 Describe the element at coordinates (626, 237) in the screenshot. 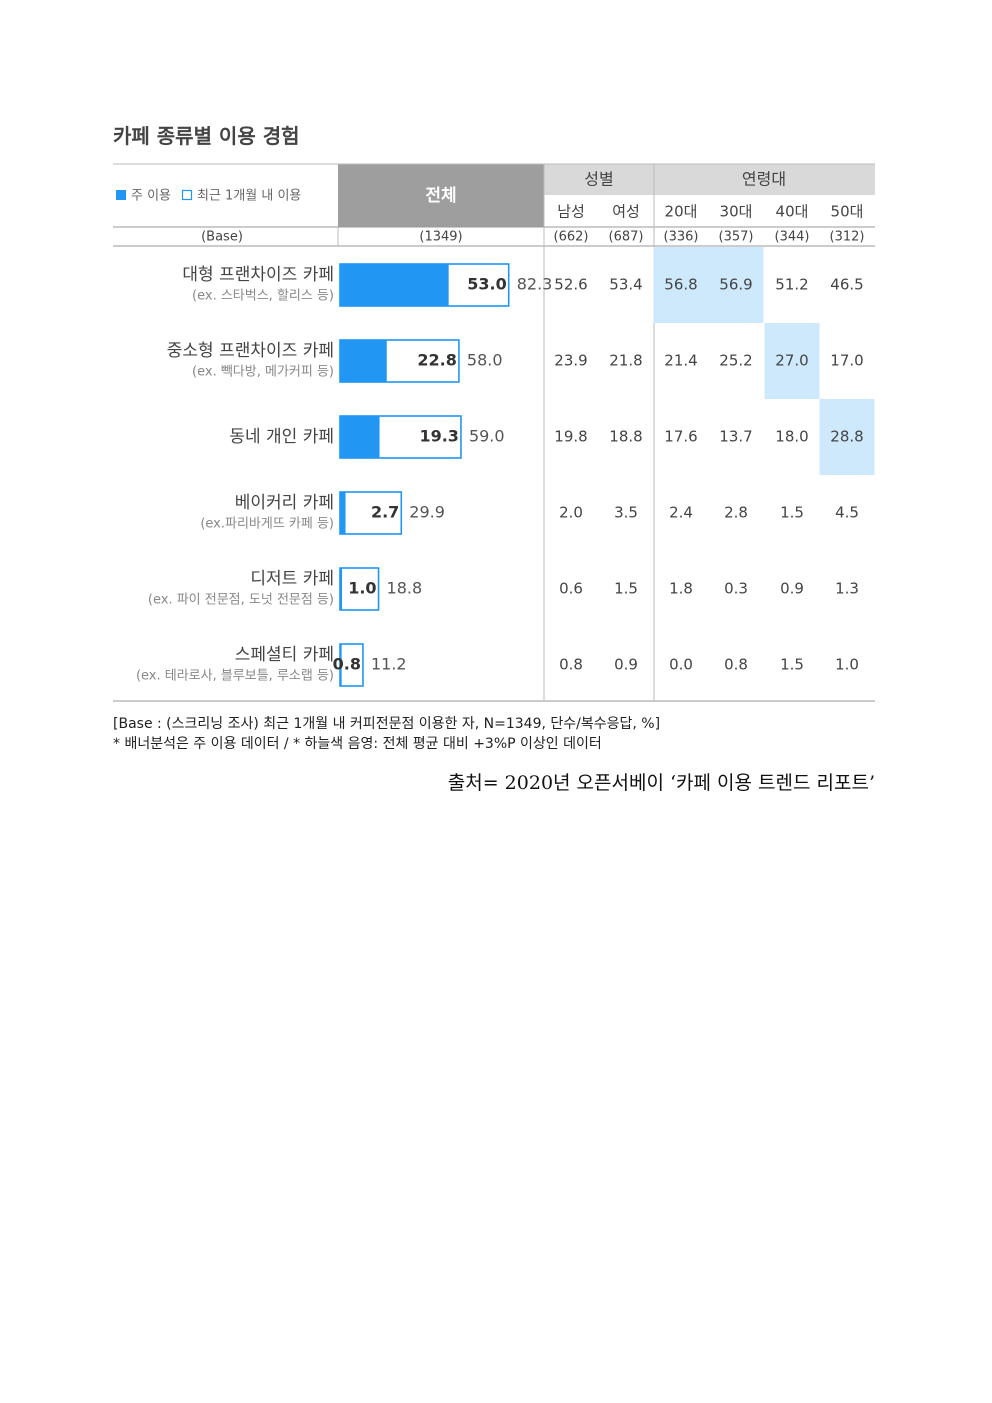

I see `base-sub-1: (687)` at that location.